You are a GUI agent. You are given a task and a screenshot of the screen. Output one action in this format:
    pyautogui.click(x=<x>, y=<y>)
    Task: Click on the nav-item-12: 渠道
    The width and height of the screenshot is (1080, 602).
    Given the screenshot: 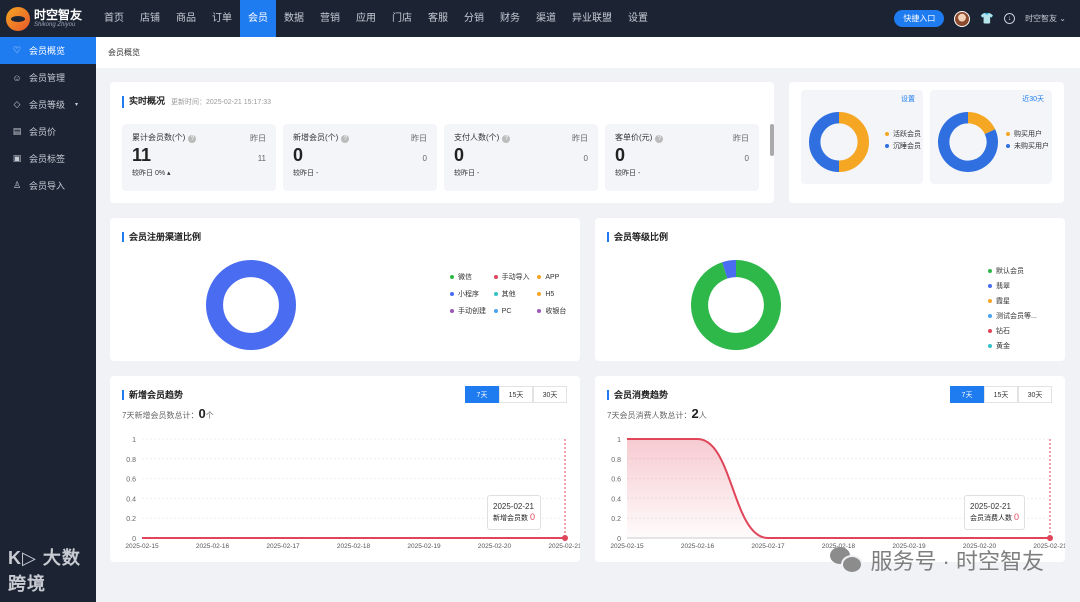 What is the action you would take?
    pyautogui.click(x=546, y=18)
    